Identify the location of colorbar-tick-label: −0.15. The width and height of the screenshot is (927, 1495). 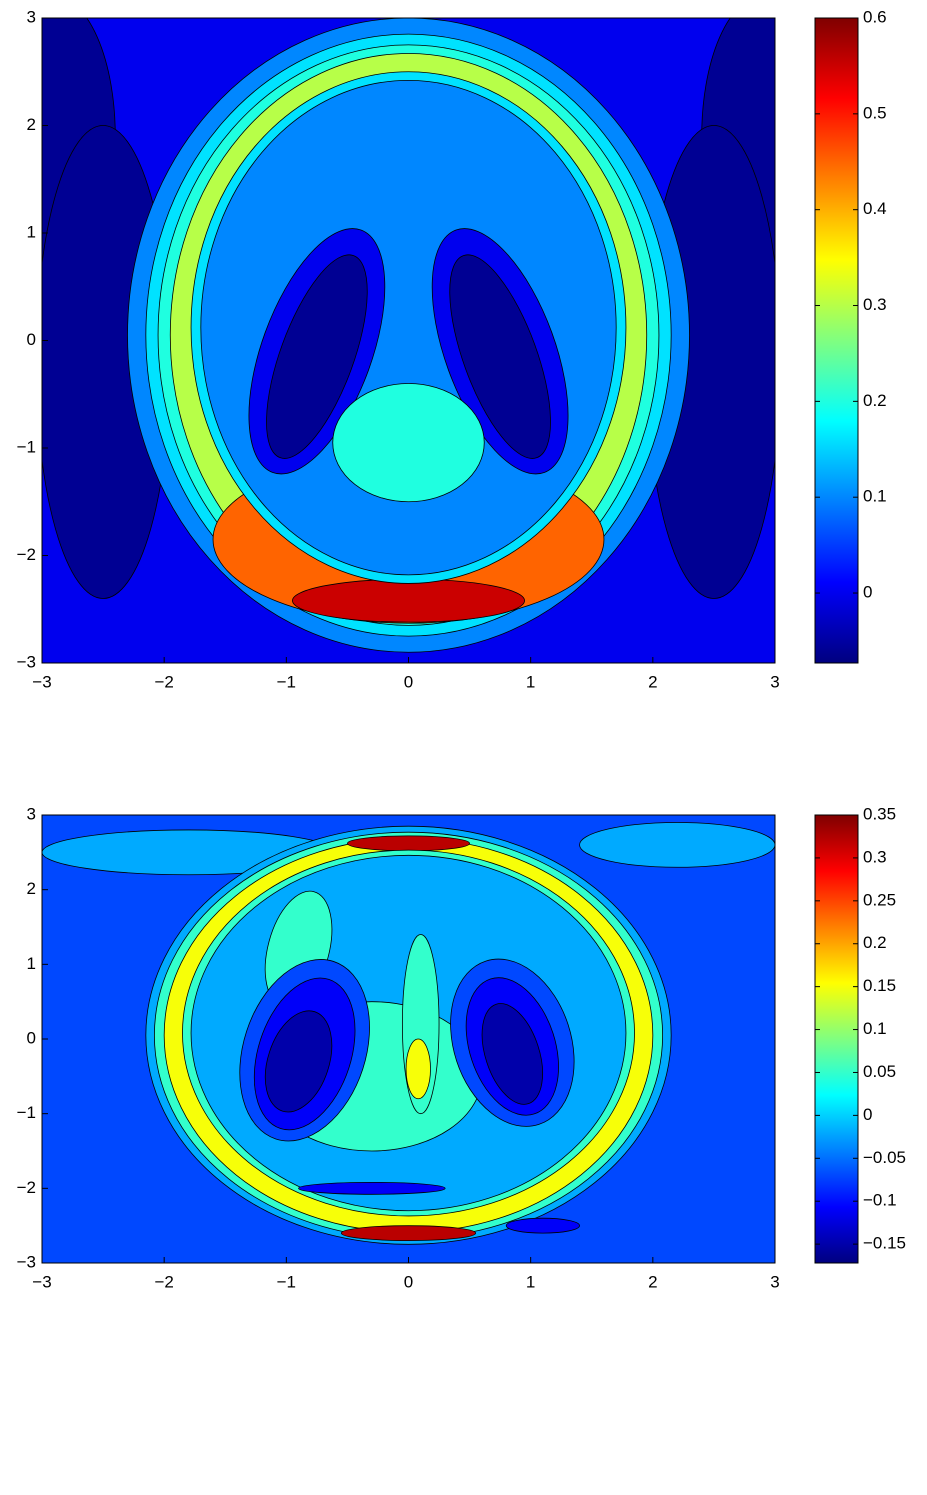
(884, 1243).